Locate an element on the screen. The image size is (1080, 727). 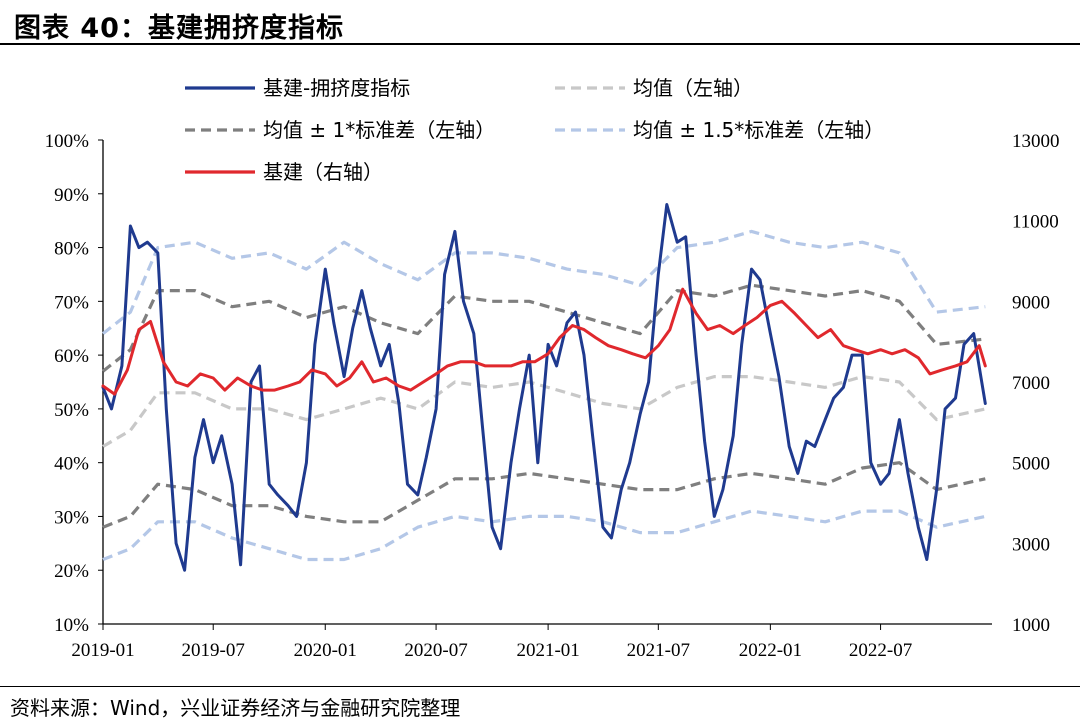
mean-minus-1-5sd-line is located at coordinates (544, 535).